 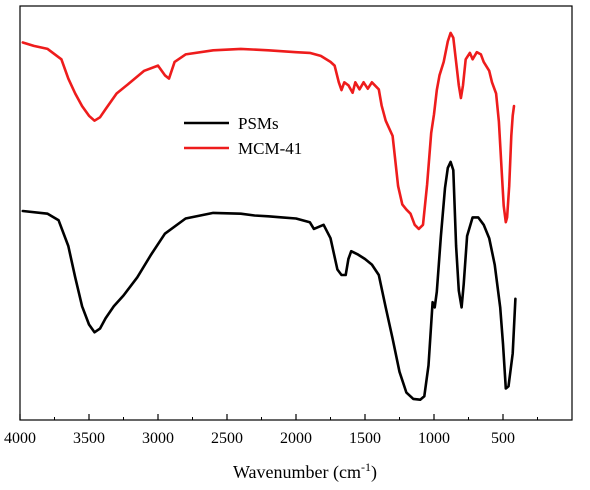 I want to click on x-axis-title-tail: ), so click(x=374, y=472).